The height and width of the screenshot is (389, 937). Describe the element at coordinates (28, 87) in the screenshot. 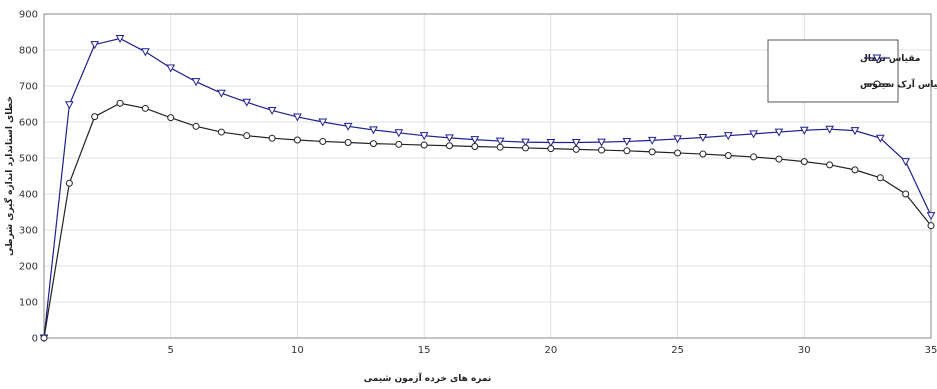

I see `y-tick-label: 700` at that location.